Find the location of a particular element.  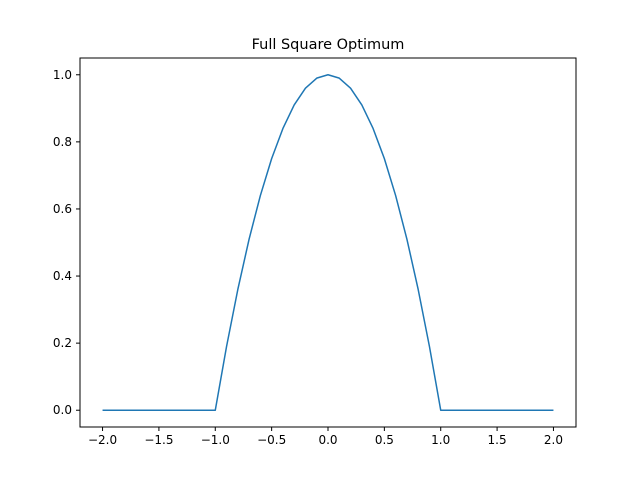

y-tick-label: 0.0 is located at coordinates (62, 410).